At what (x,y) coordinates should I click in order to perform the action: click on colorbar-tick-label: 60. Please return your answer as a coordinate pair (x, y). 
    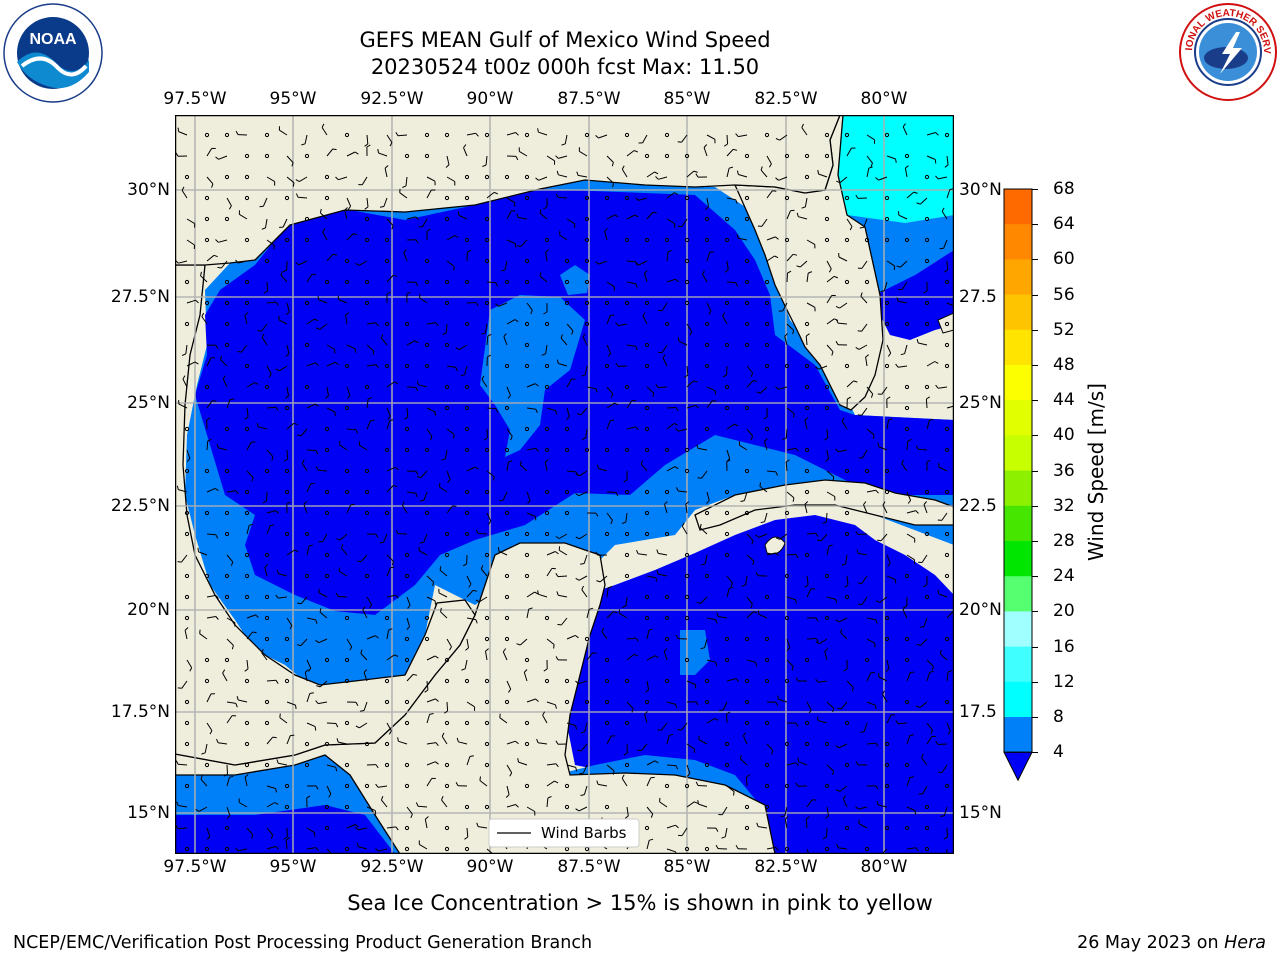
    Looking at the image, I should click on (1064, 259).